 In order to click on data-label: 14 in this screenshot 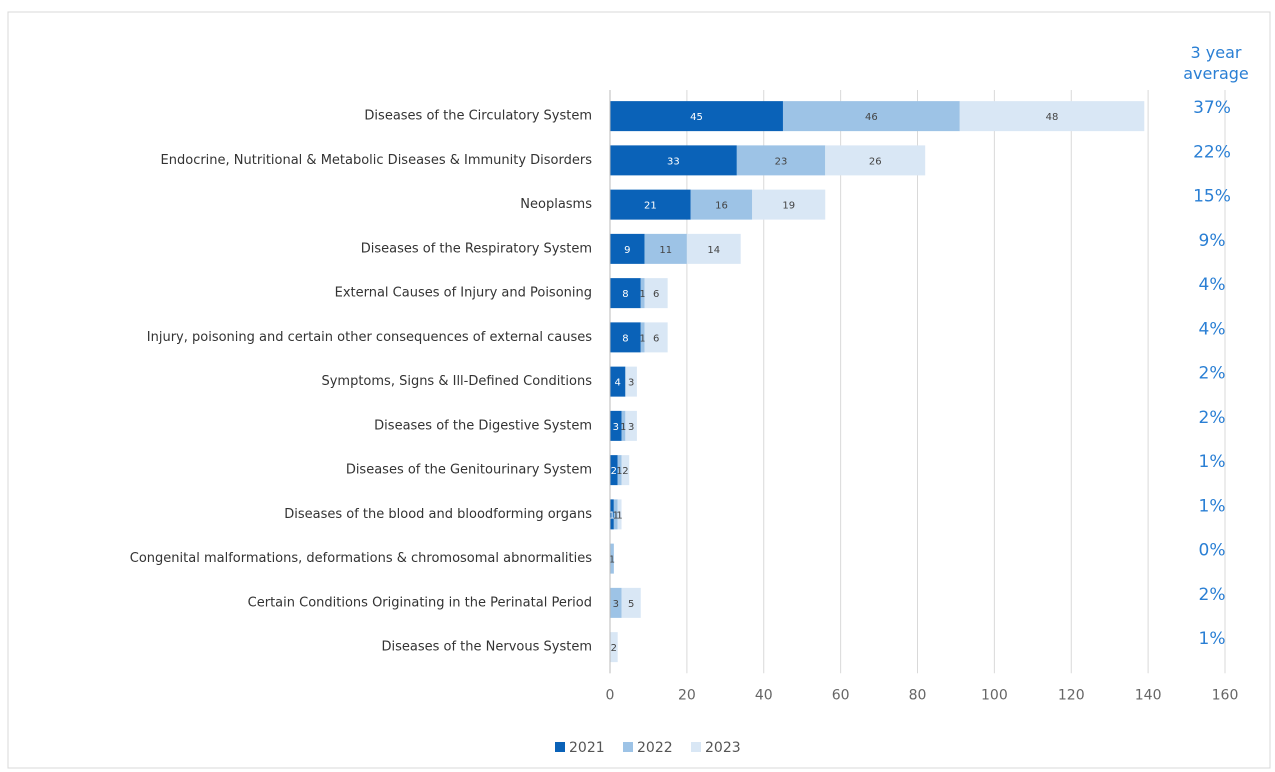, I will do `click(713, 250)`.